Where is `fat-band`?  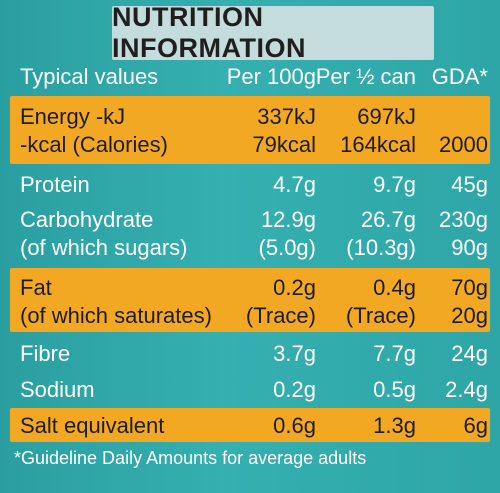 fat-band is located at coordinates (250, 300).